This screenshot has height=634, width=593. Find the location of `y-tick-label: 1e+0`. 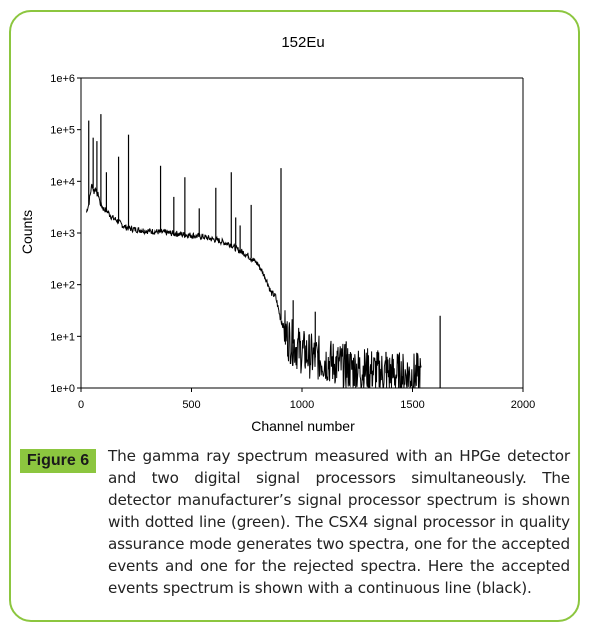

y-tick-label: 1e+0 is located at coordinates (62, 389).